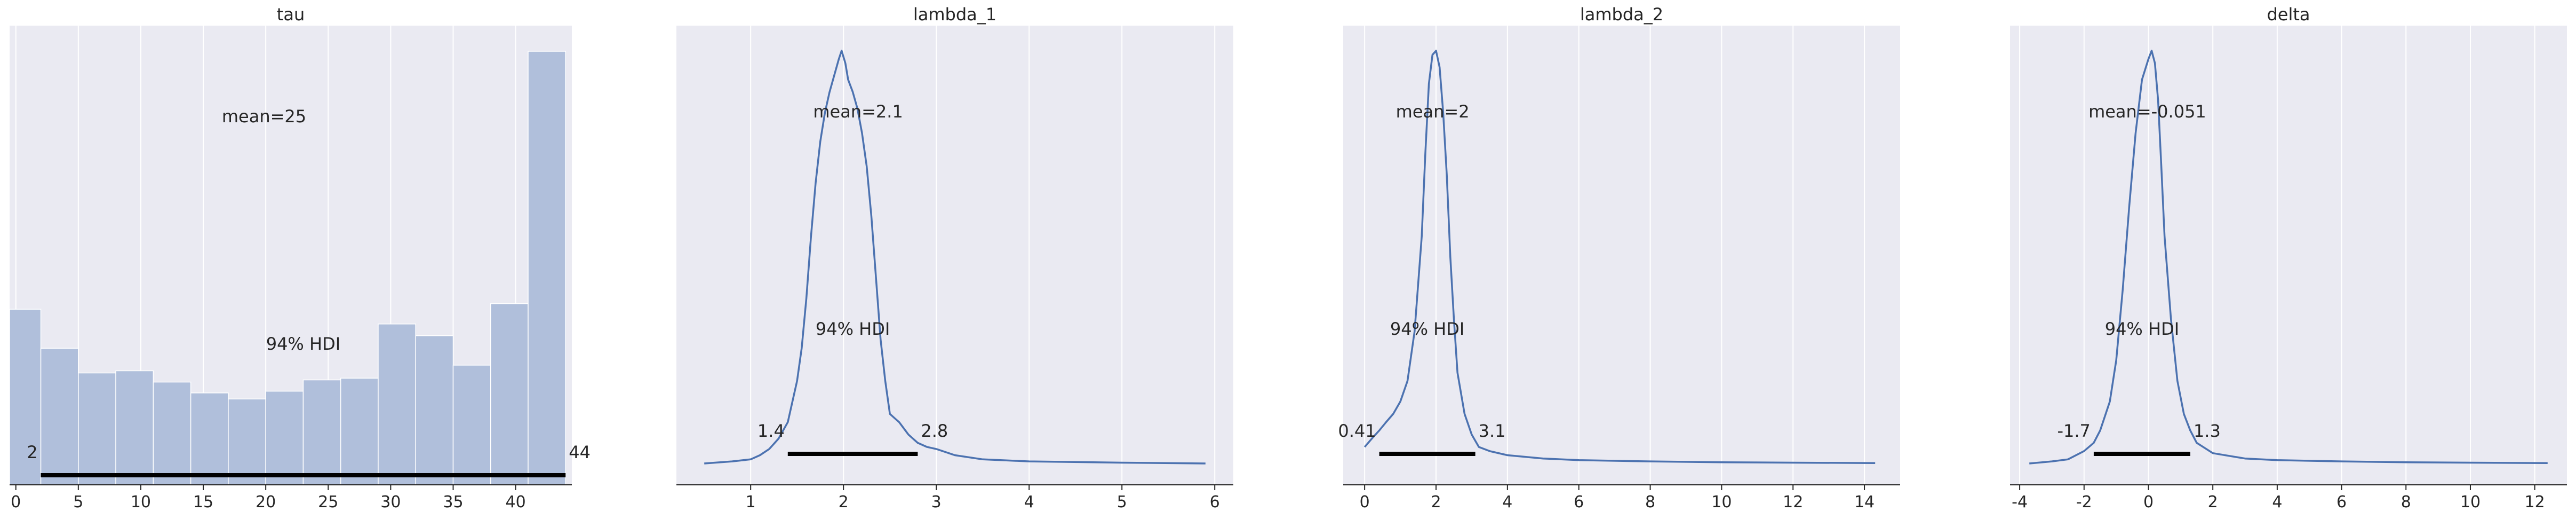 Image resolution: width=2576 pixels, height=519 pixels. What do you see at coordinates (453, 503) in the screenshot?
I see `x-tick-label: 35` at bounding box center [453, 503].